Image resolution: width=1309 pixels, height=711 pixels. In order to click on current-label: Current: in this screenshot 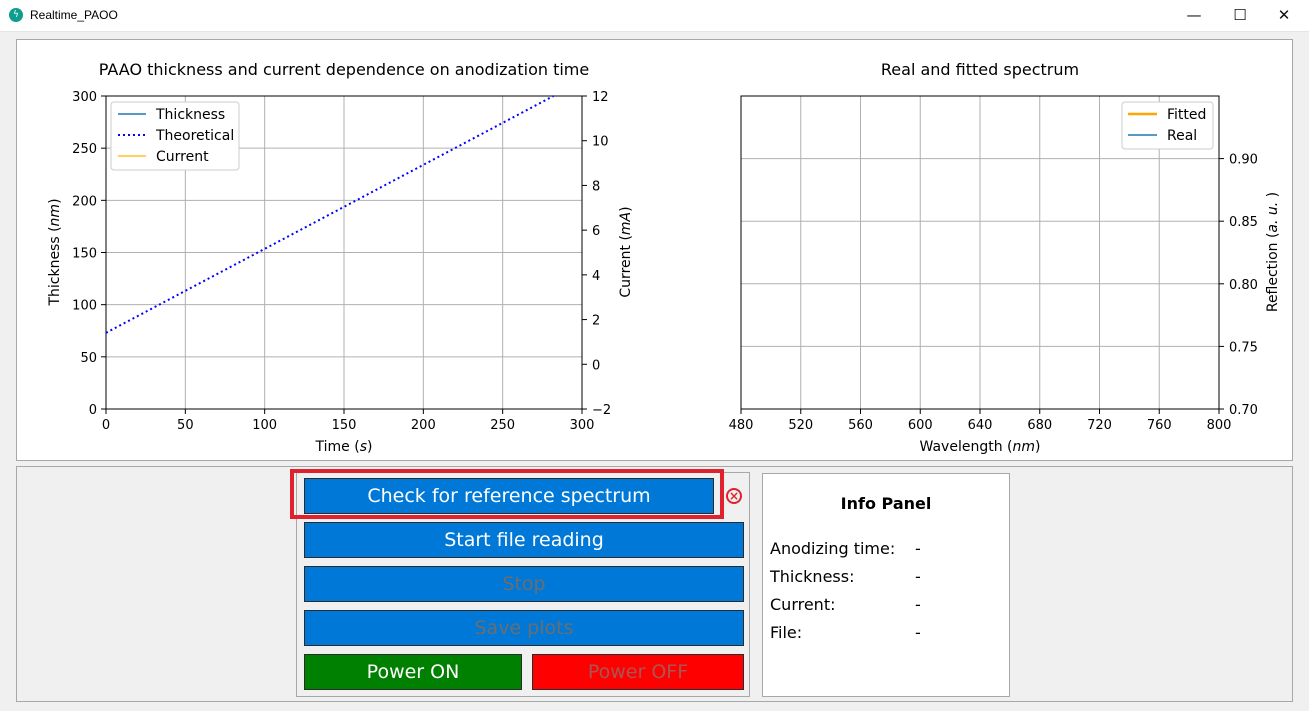, I will do `click(803, 604)`.